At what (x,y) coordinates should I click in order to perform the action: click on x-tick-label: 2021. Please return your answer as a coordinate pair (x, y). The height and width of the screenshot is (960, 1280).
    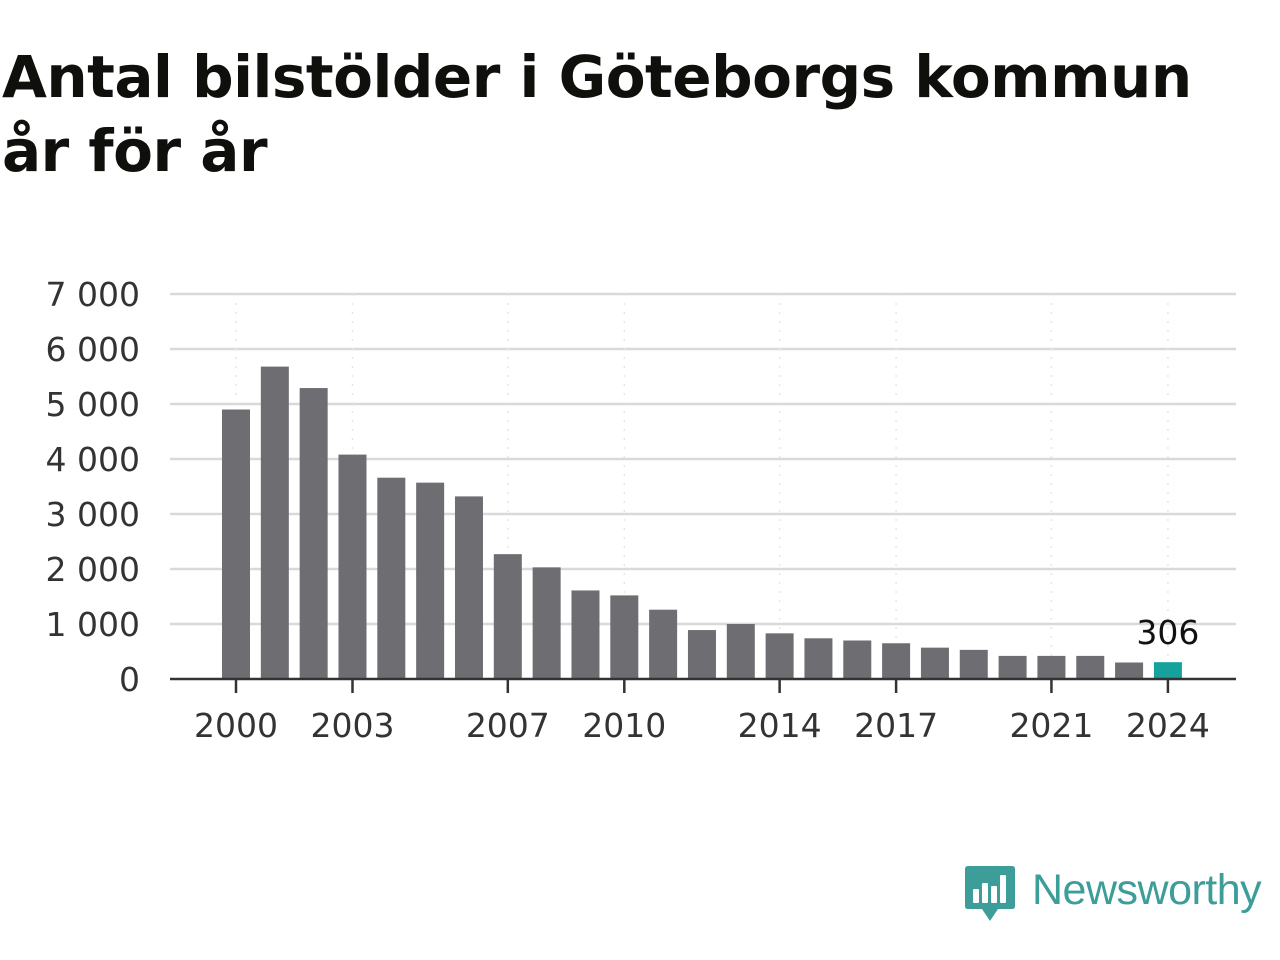
    Looking at the image, I should click on (1051, 725).